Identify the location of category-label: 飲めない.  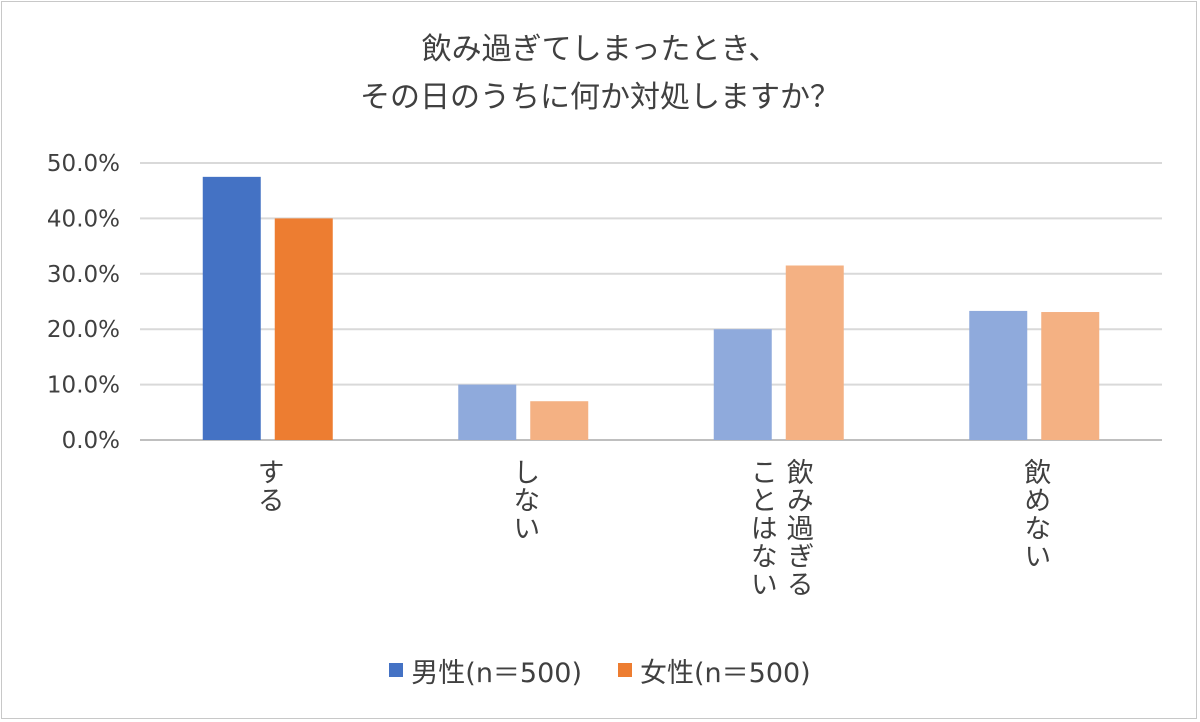
(1035, 514).